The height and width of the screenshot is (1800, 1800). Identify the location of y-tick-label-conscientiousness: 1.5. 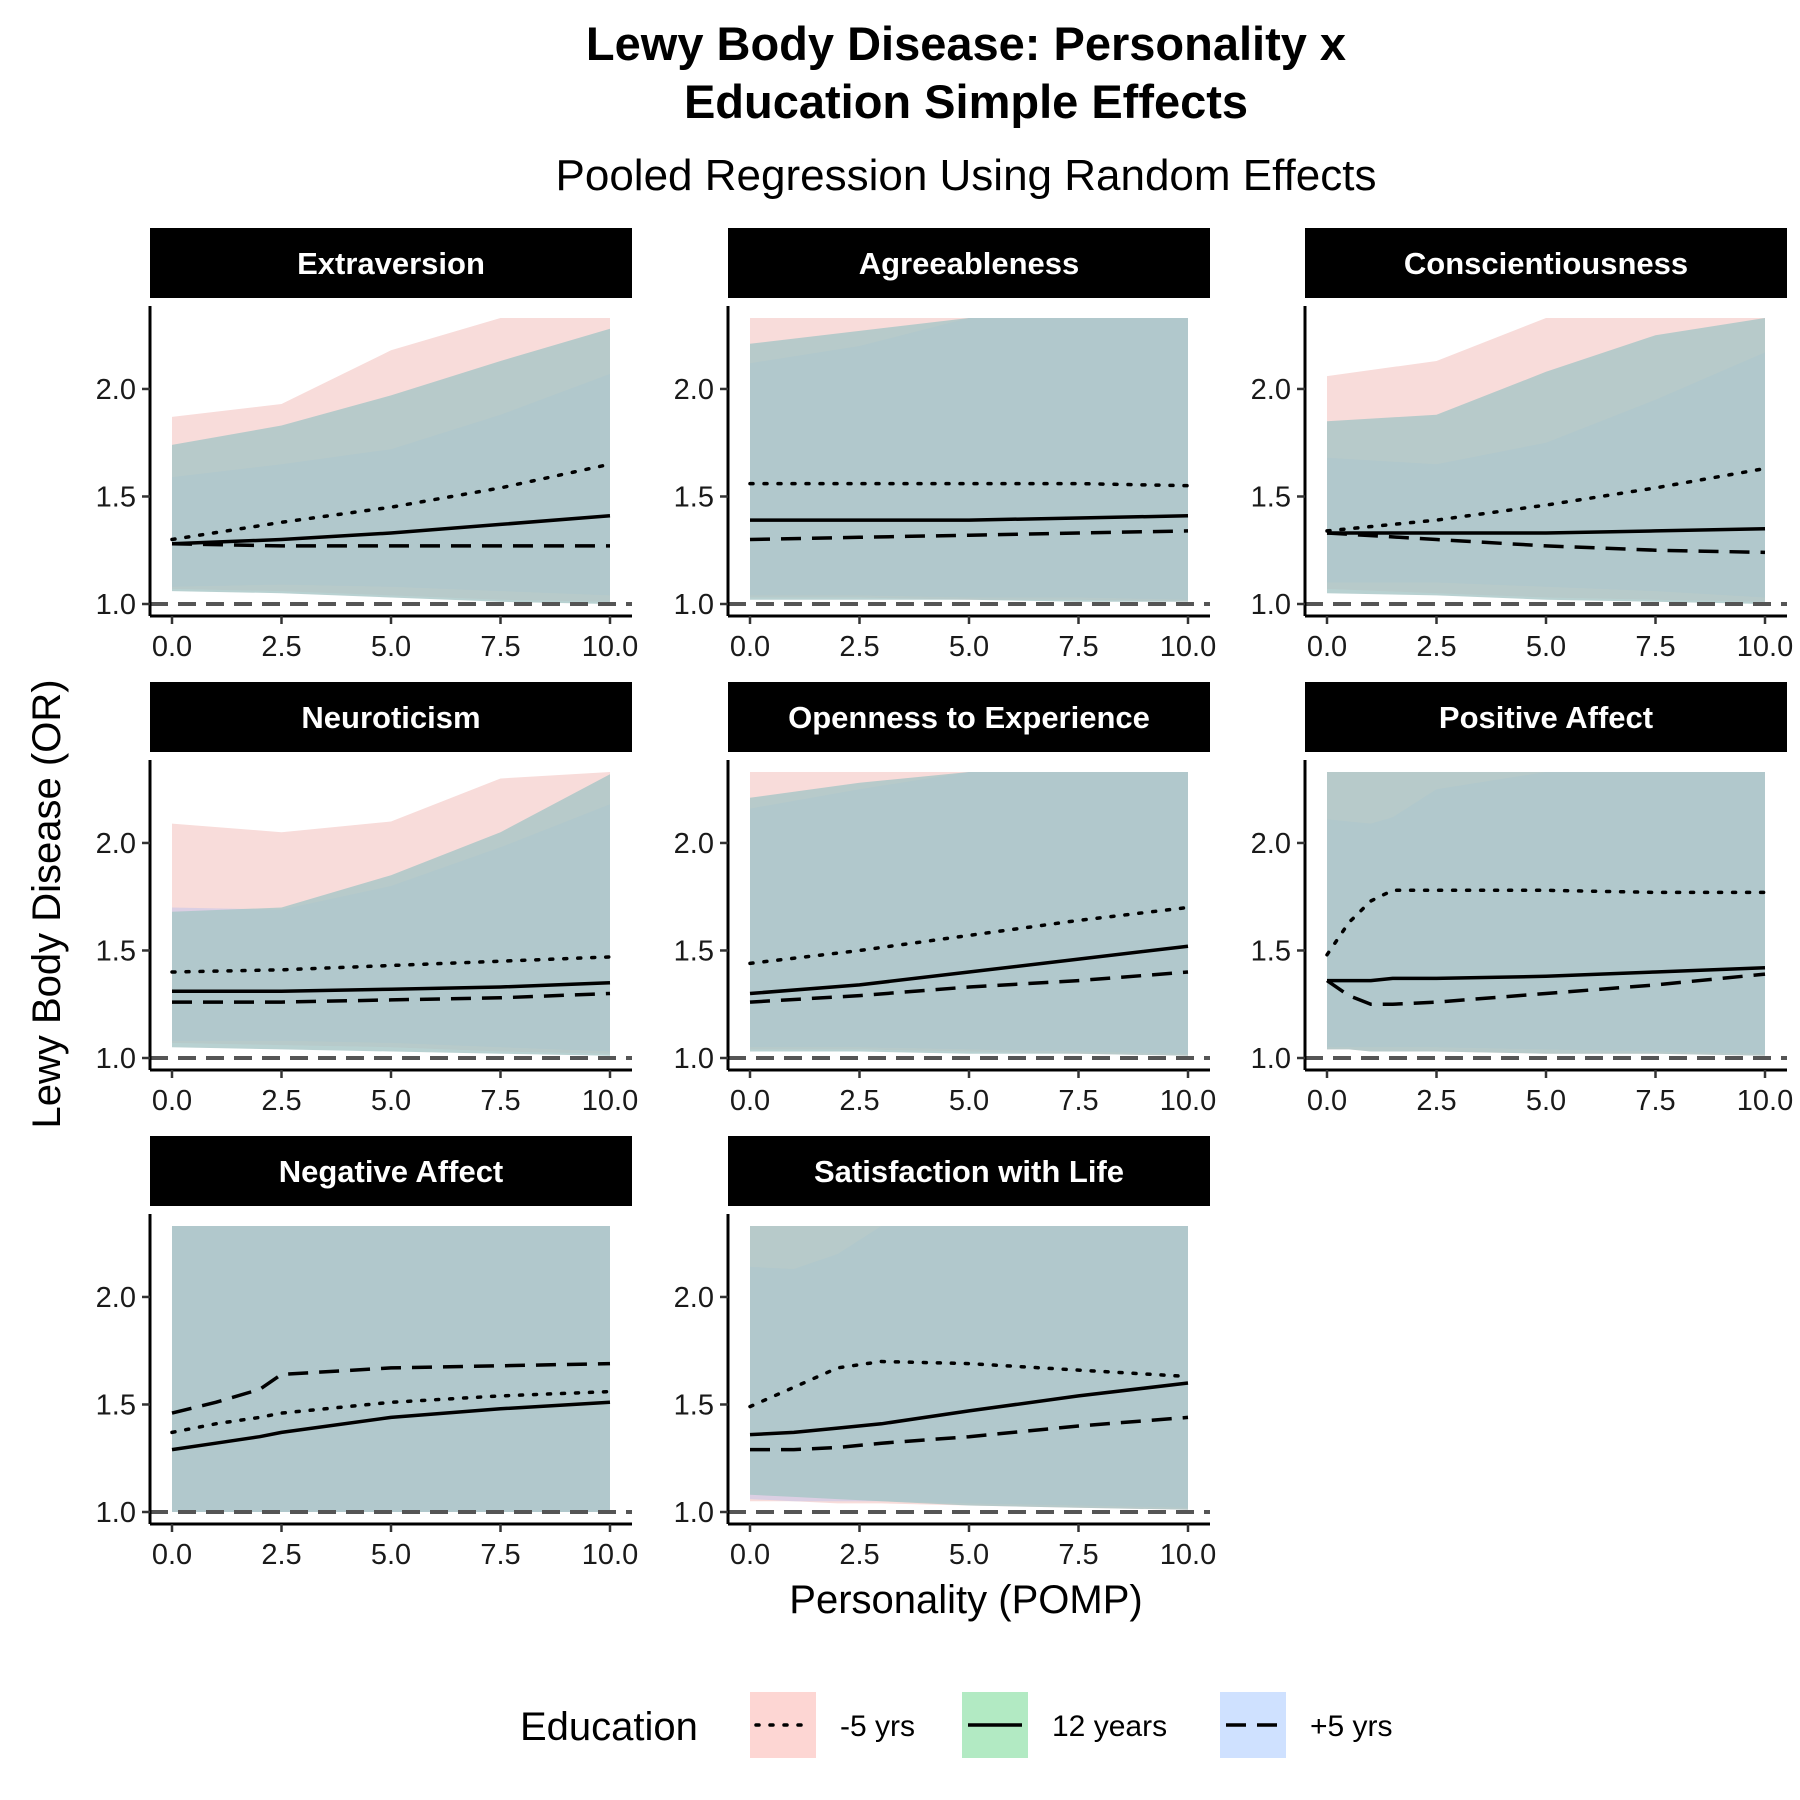
(1271, 497).